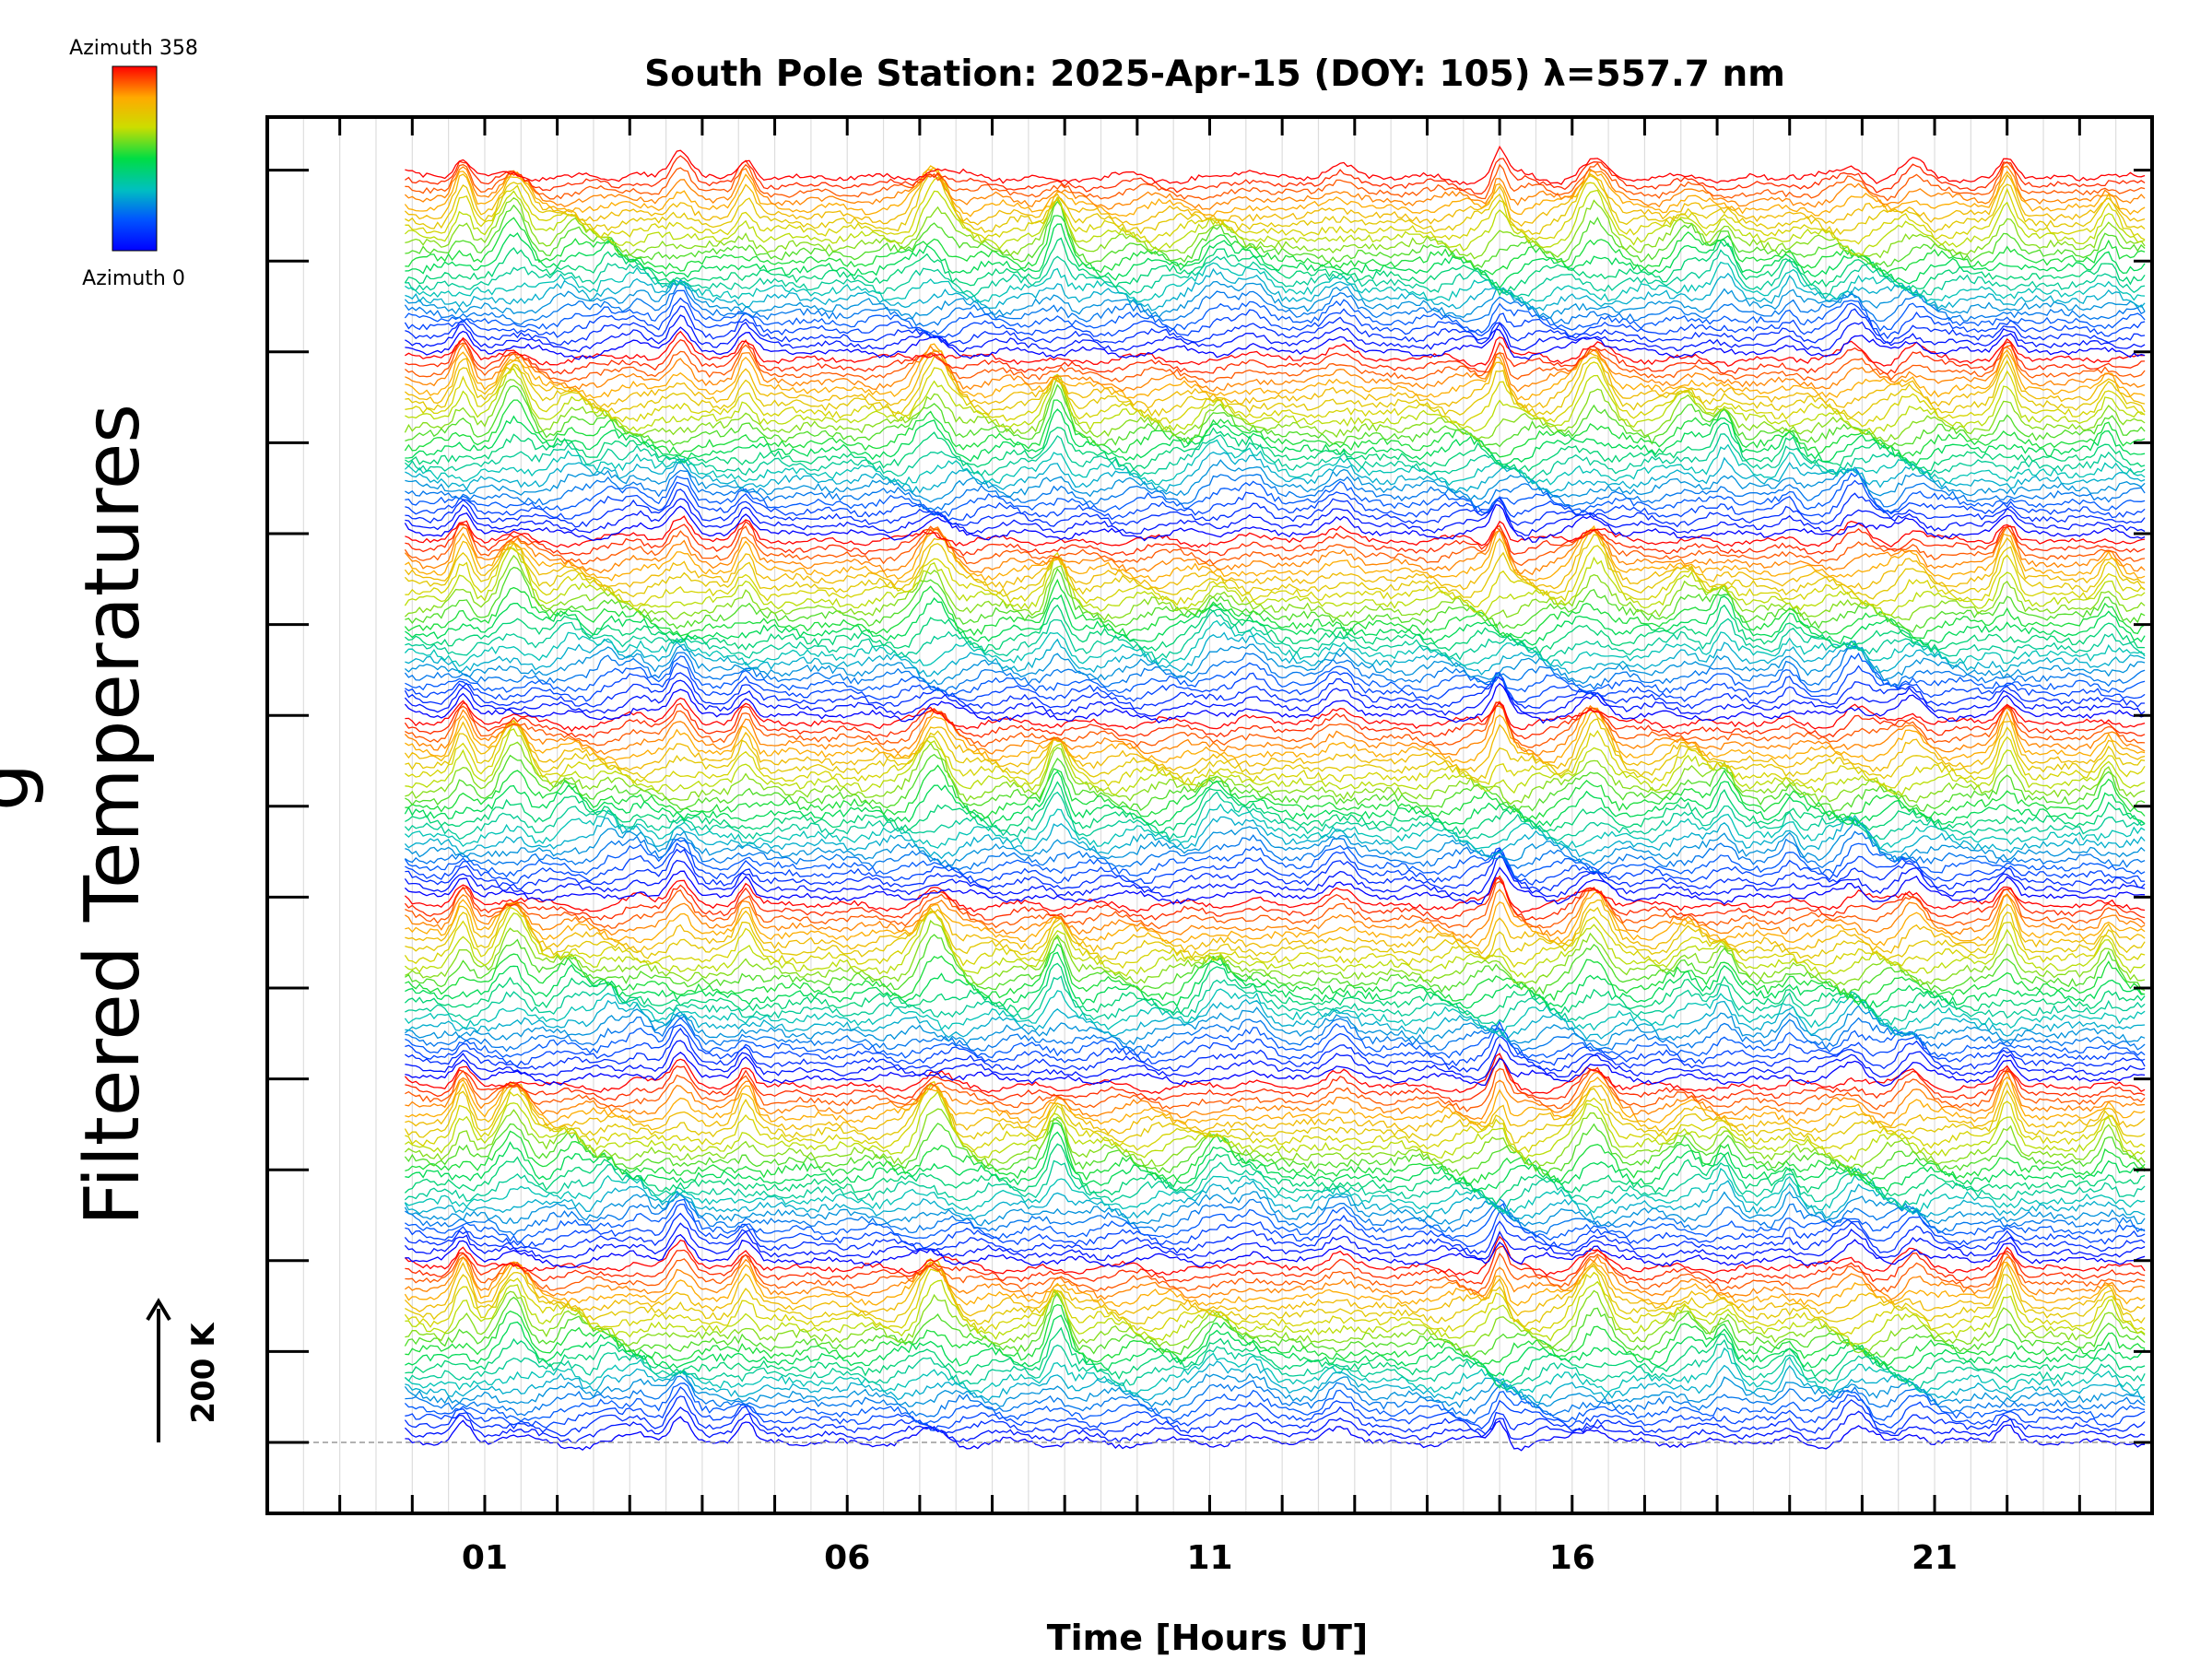 The width and height of the screenshot is (2212, 1659). What do you see at coordinates (485, 1558) in the screenshot?
I see `x-tick-label: 01` at bounding box center [485, 1558].